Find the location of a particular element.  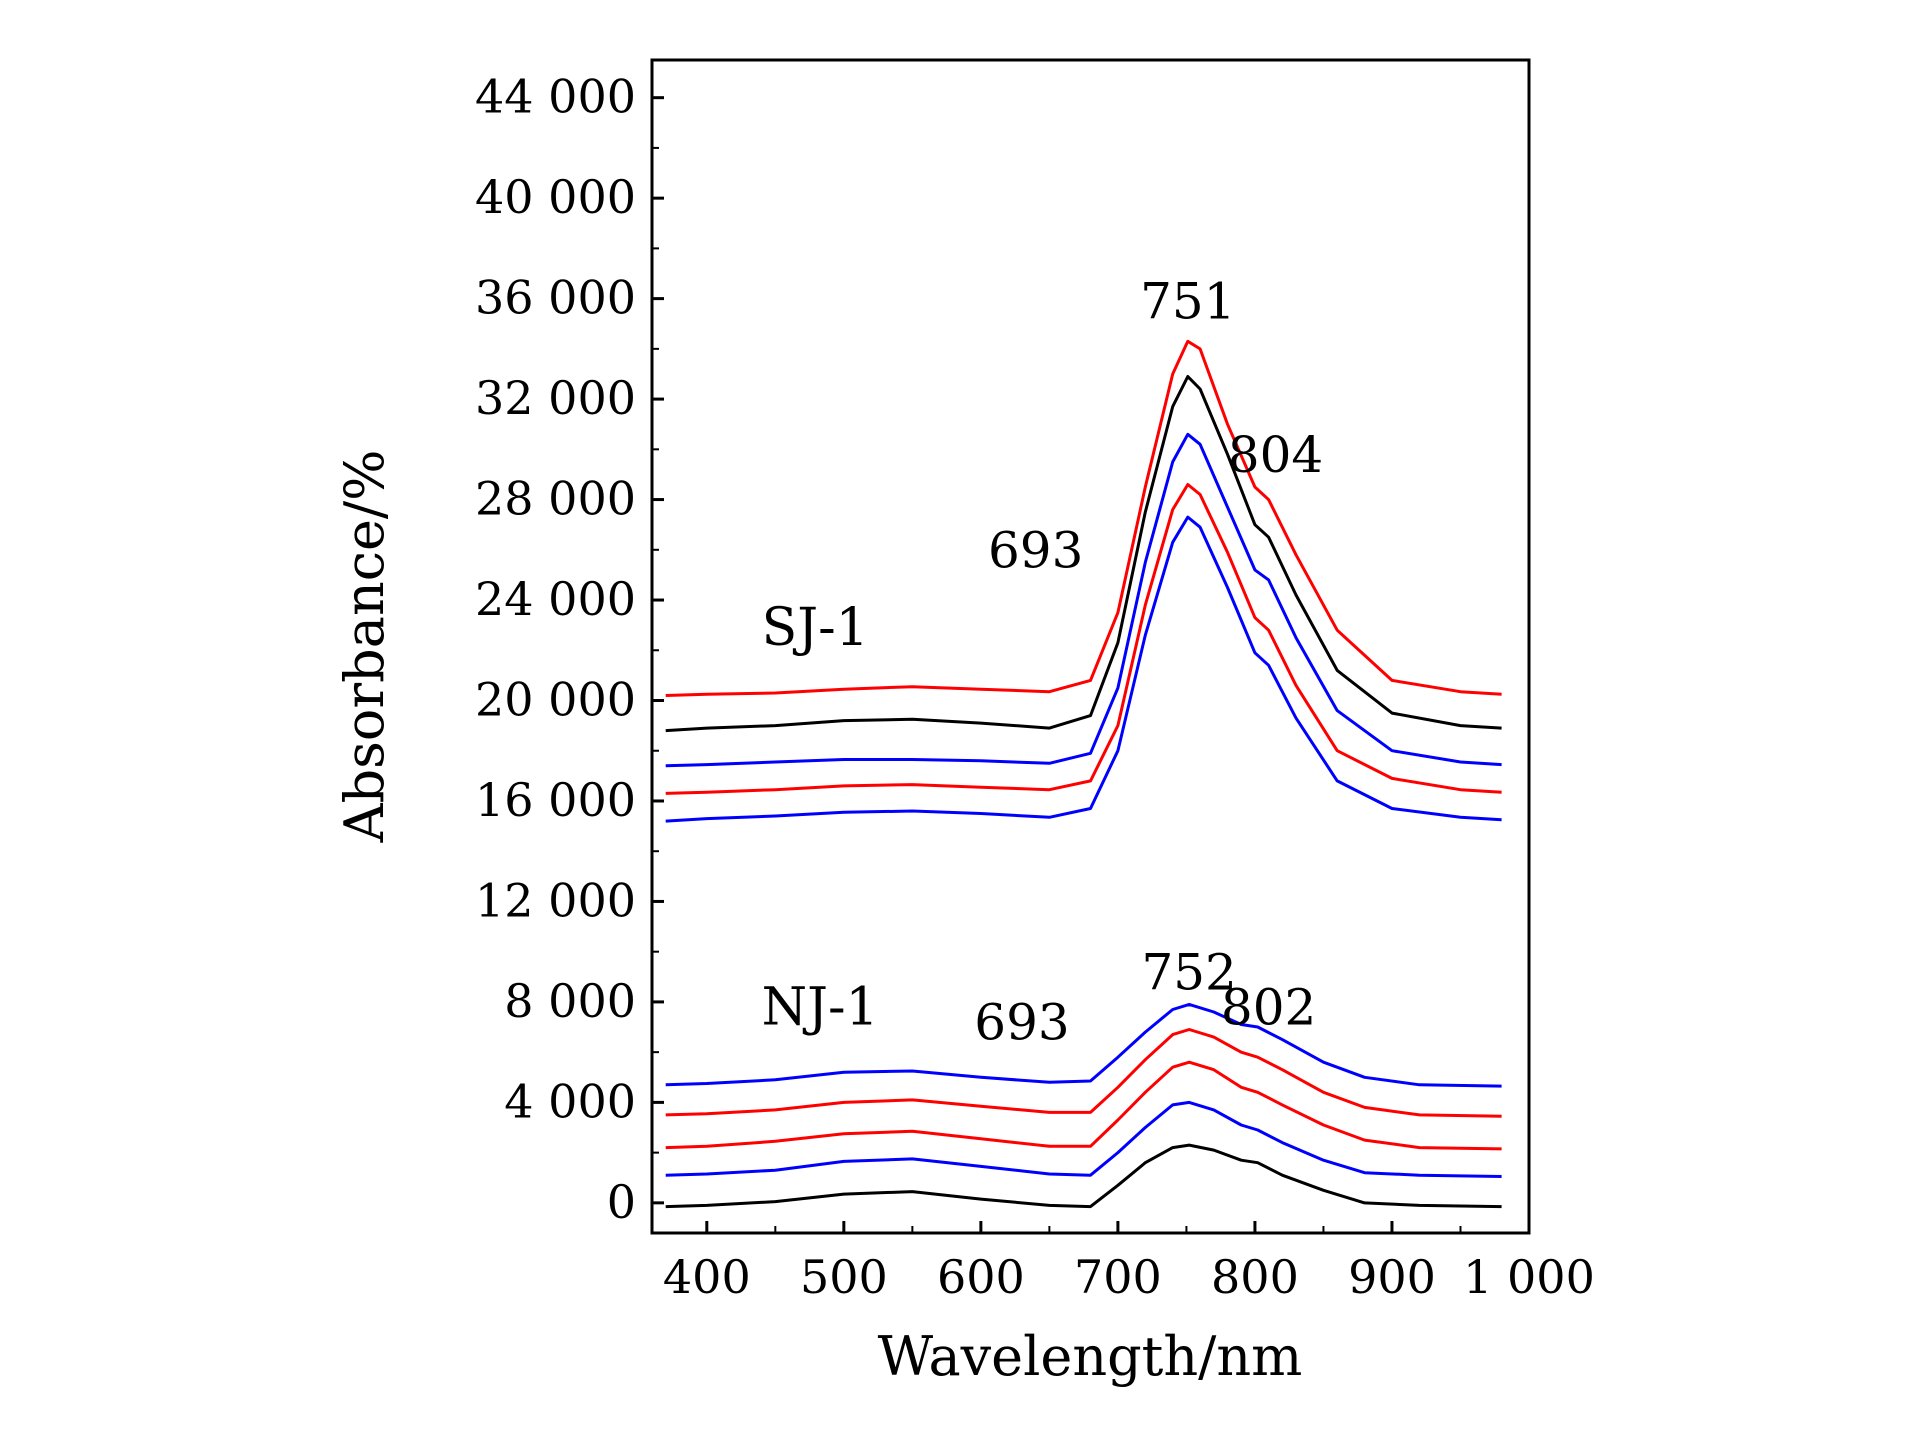

y-tick-label: 0 is located at coordinates (621, 1202).